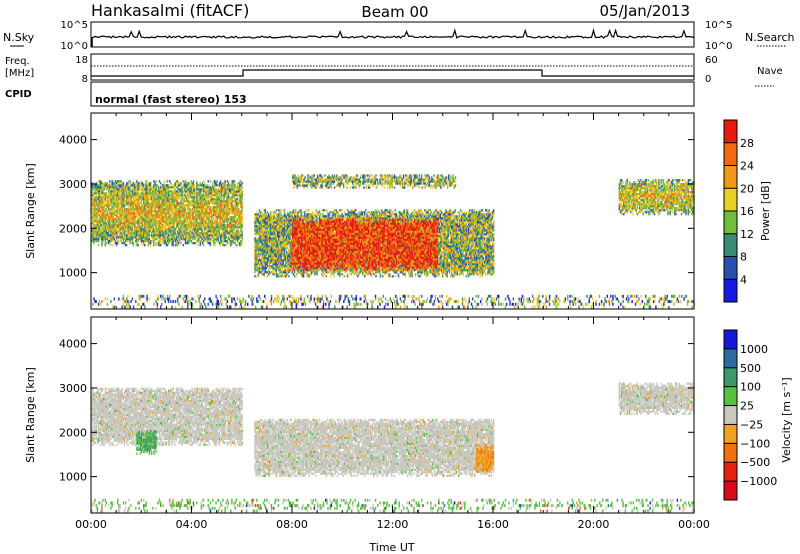 The width and height of the screenshot is (800, 554). Describe the element at coordinates (718, 25) in the screenshot. I see `nsearch-tick-high: 10^5` at that location.